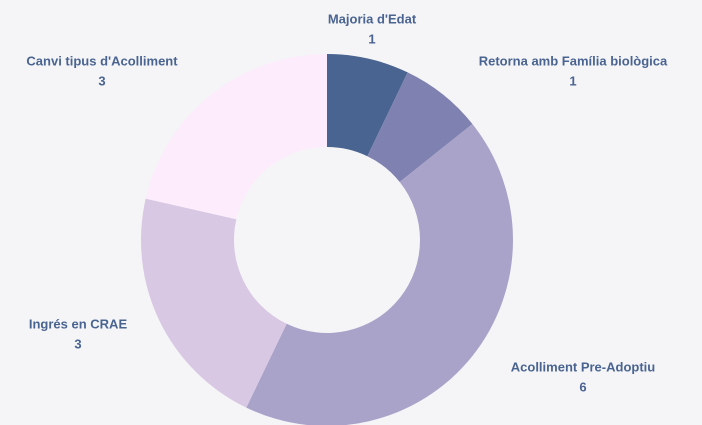 The image size is (702, 425). Describe the element at coordinates (583, 366) in the screenshot. I see `slice-label: Acolliment Pre-Adoptiu` at that location.